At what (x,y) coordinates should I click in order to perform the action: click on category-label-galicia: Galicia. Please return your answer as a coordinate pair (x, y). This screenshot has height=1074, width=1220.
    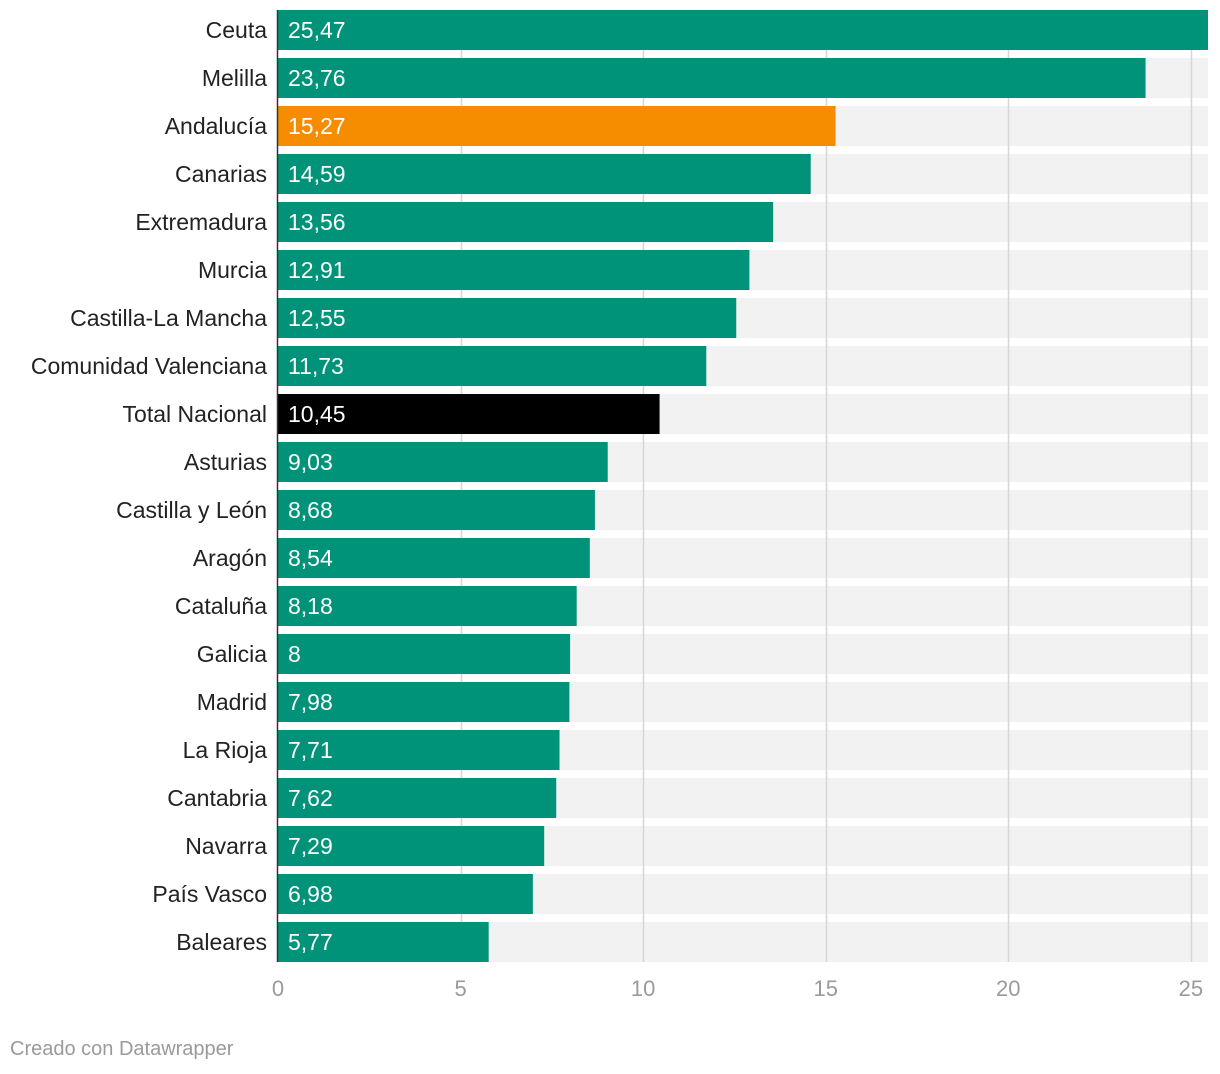
    Looking at the image, I should click on (232, 654).